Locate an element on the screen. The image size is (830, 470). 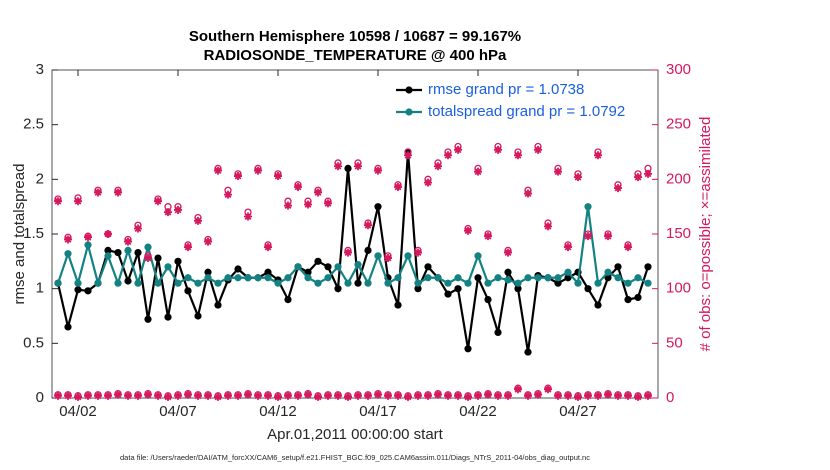
y-axis-label: rmse and totalspread is located at coordinates (19, 234).